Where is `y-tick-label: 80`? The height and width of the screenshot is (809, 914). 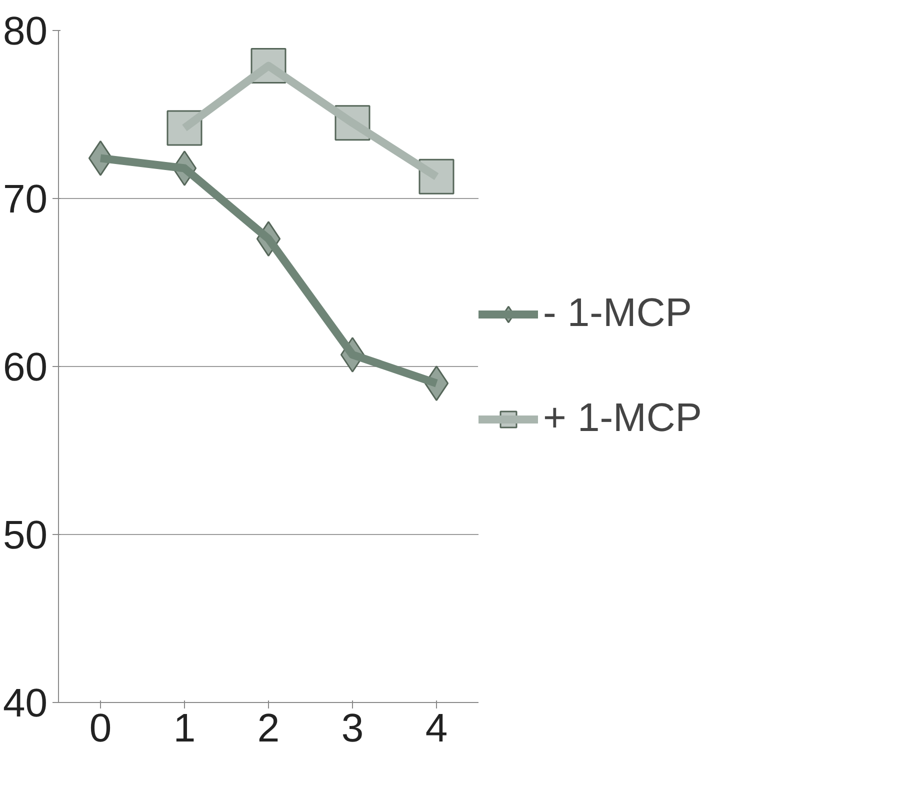 y-tick-label: 80 is located at coordinates (25, 32).